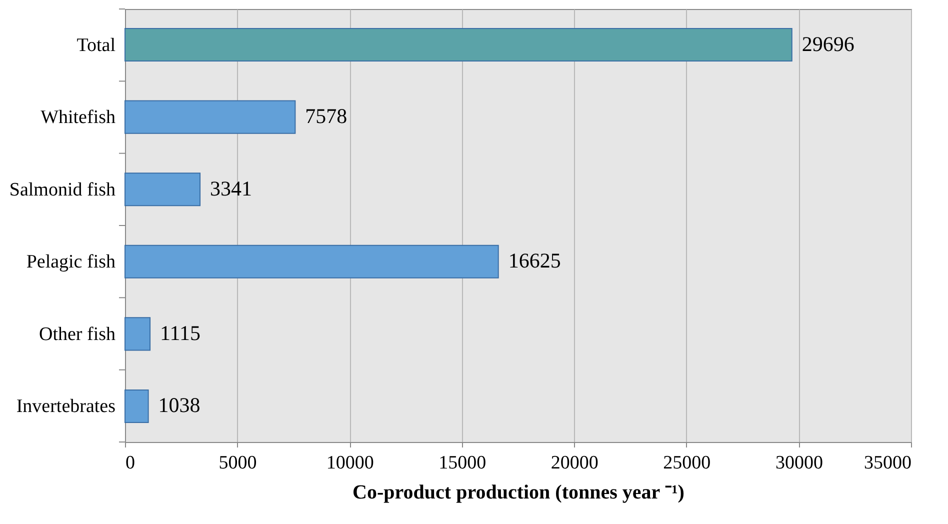 This screenshot has width=948, height=524. I want to click on data-label: 7578, so click(326, 116).